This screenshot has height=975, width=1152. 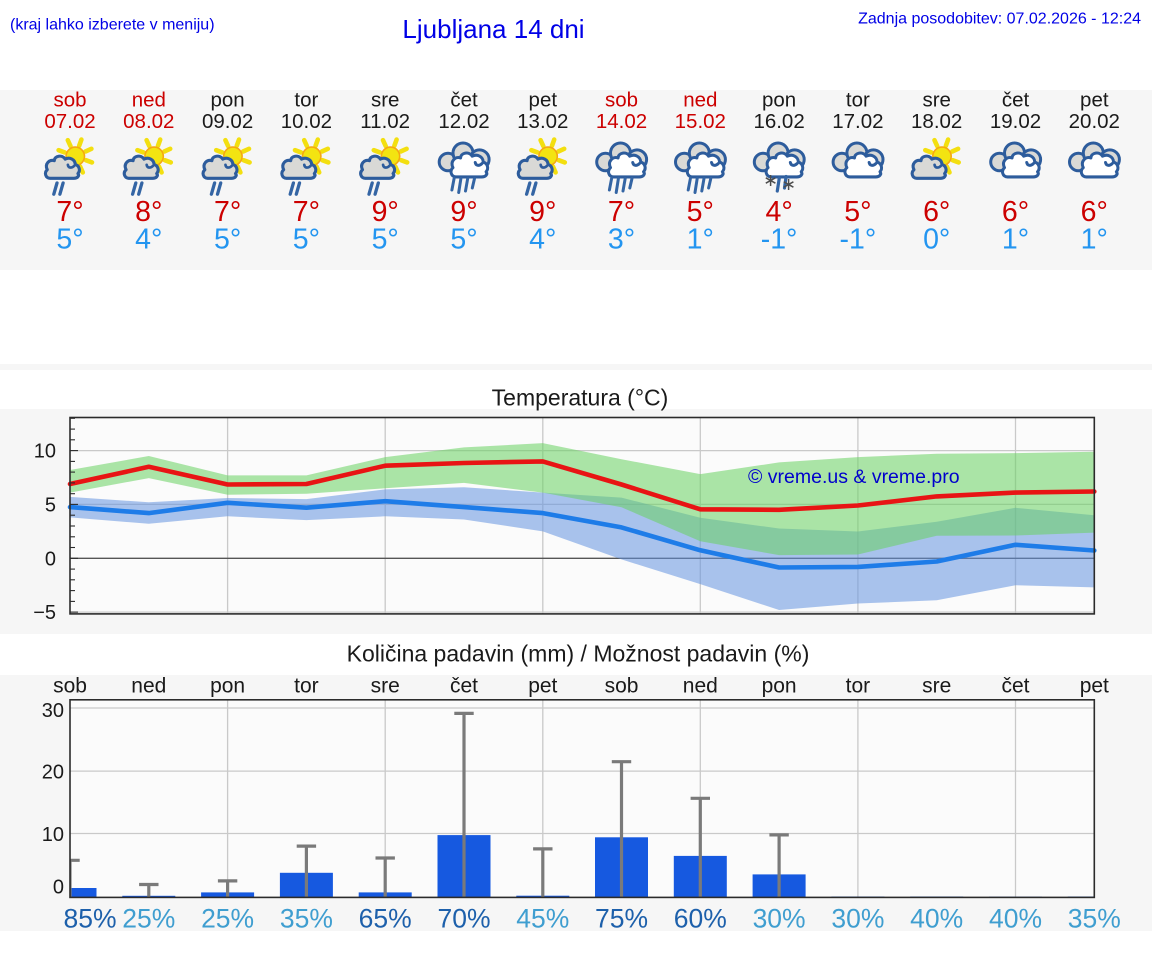 I want to click on svg-text: 13.02, so click(x=542, y=121).